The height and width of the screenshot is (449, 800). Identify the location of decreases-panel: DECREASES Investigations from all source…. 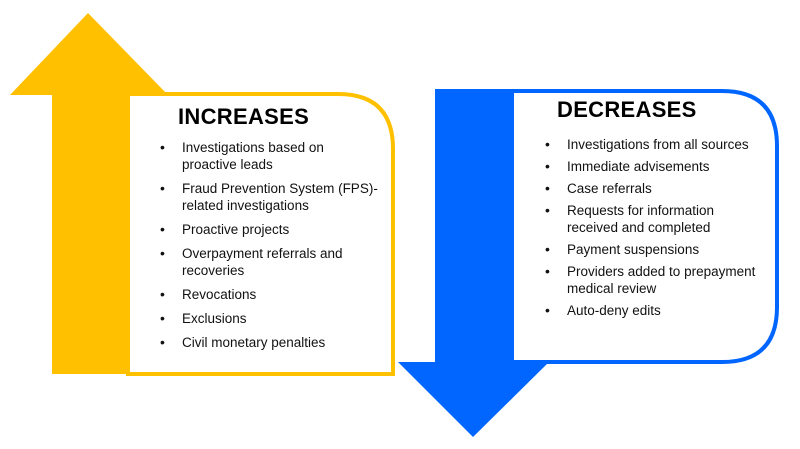
(655, 210).